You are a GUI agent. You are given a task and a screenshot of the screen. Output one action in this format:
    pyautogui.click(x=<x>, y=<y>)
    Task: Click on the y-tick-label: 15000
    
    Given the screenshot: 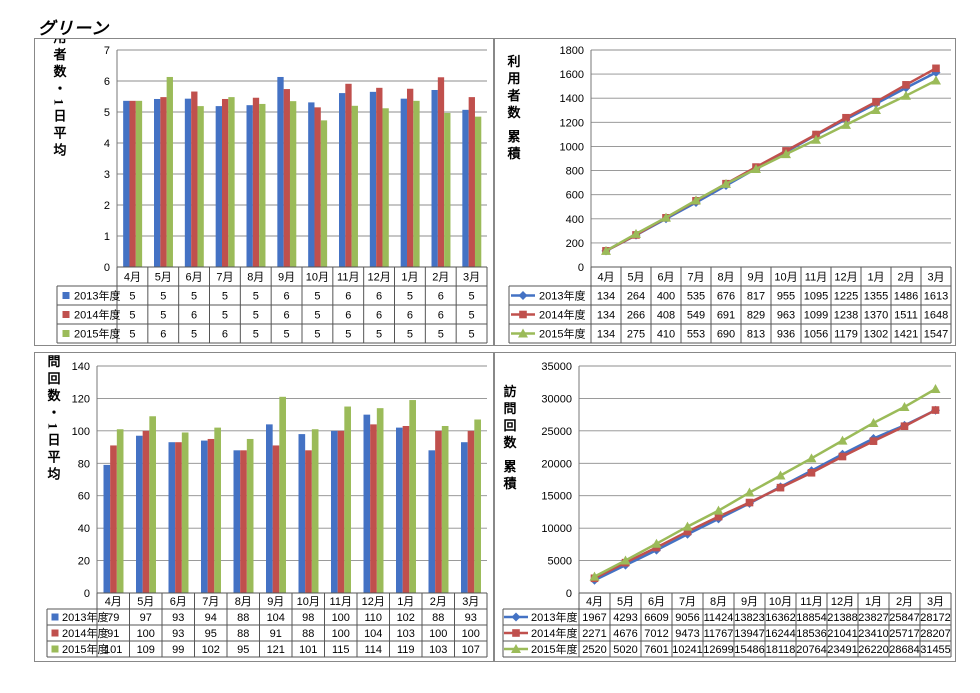 What is the action you would take?
    pyautogui.click(x=556, y=497)
    